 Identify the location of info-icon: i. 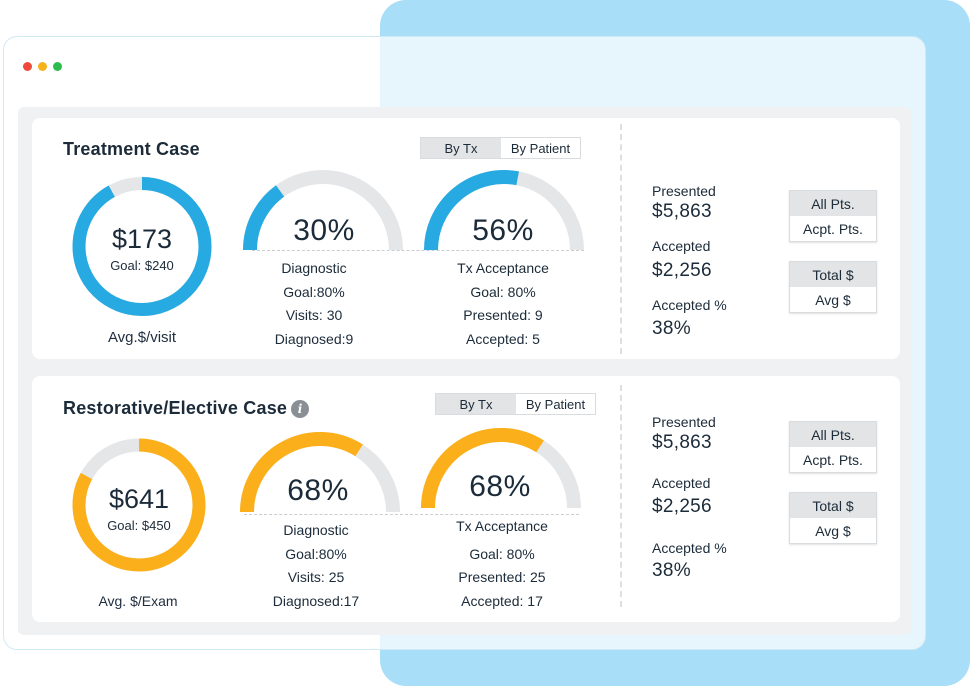
(300, 409).